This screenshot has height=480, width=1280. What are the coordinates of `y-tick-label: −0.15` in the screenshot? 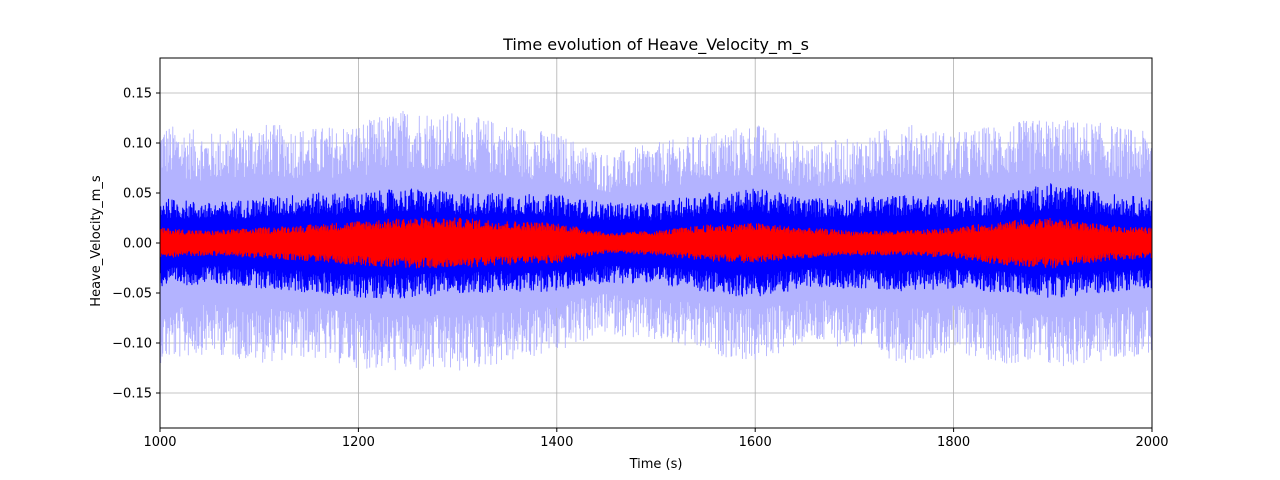 It's located at (132, 394).